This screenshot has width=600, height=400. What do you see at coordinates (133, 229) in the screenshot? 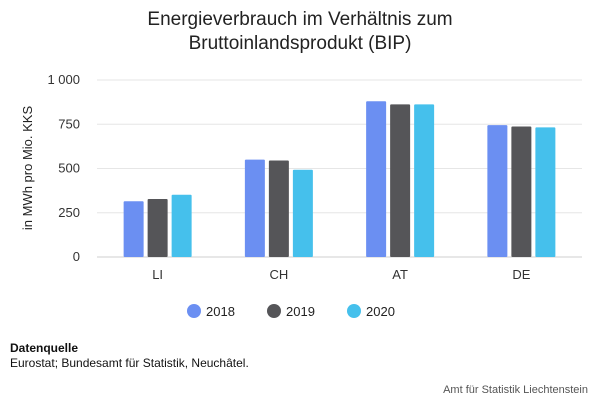
I see `bar-li-2018` at bounding box center [133, 229].